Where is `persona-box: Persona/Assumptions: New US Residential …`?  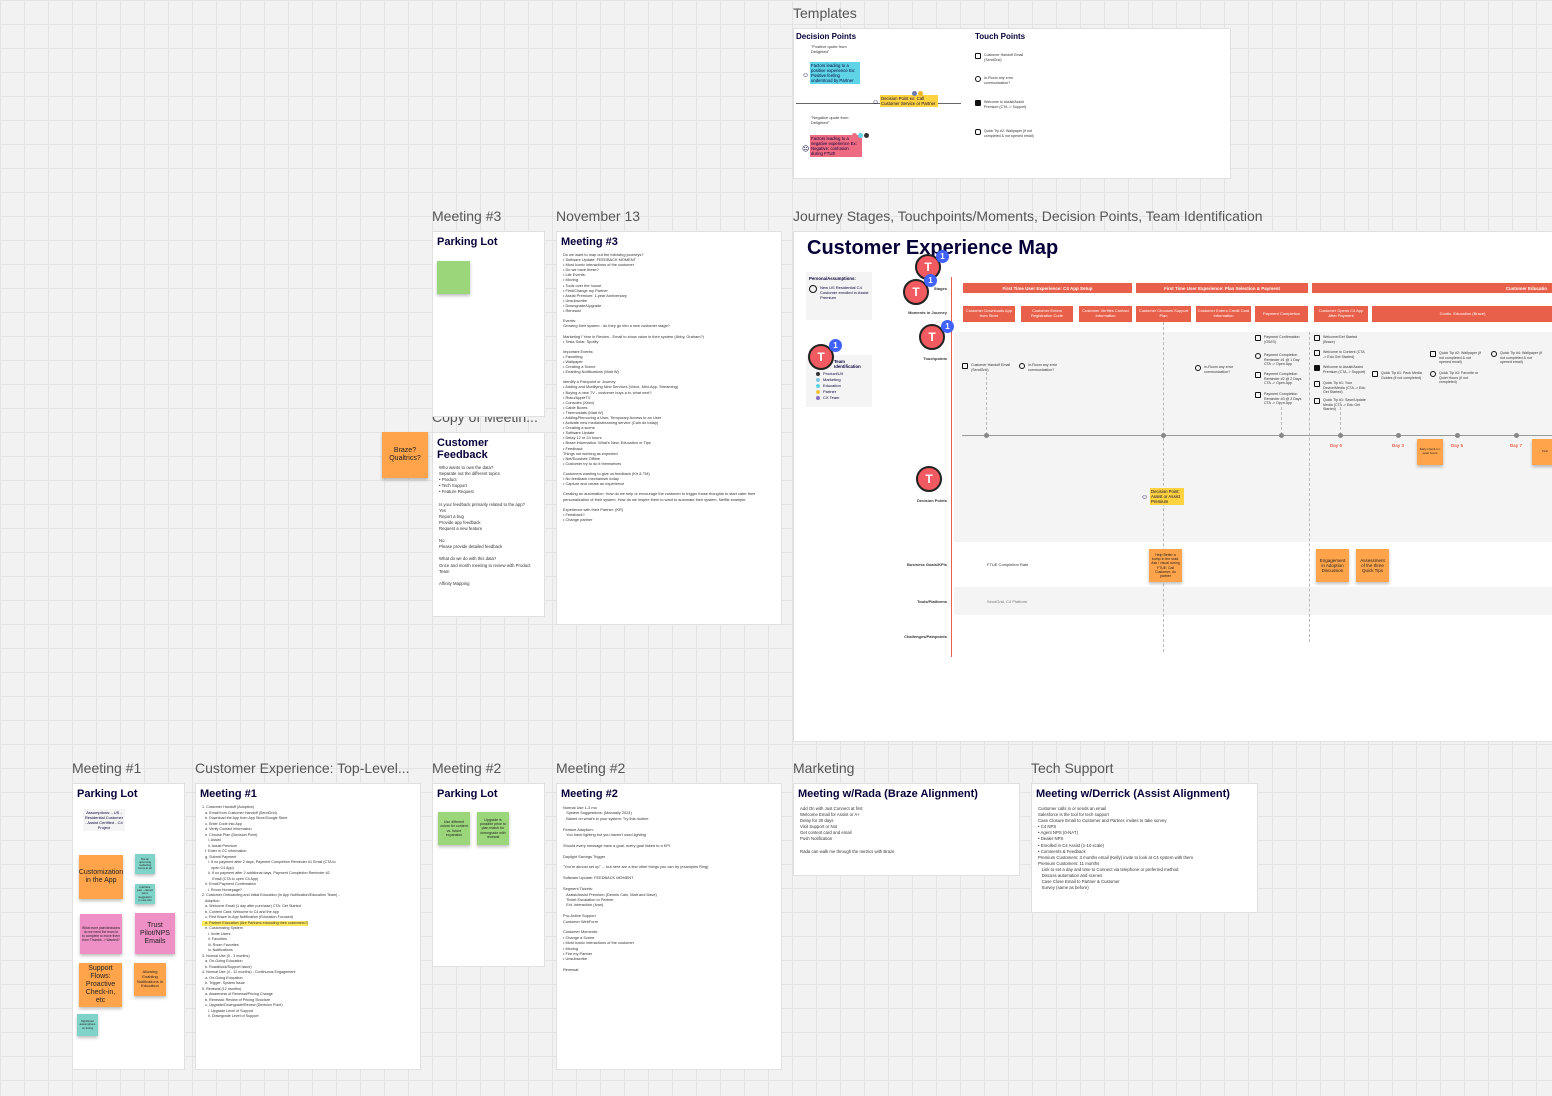 persona-box: Persona/Assumptions: New US Residential … is located at coordinates (839, 296).